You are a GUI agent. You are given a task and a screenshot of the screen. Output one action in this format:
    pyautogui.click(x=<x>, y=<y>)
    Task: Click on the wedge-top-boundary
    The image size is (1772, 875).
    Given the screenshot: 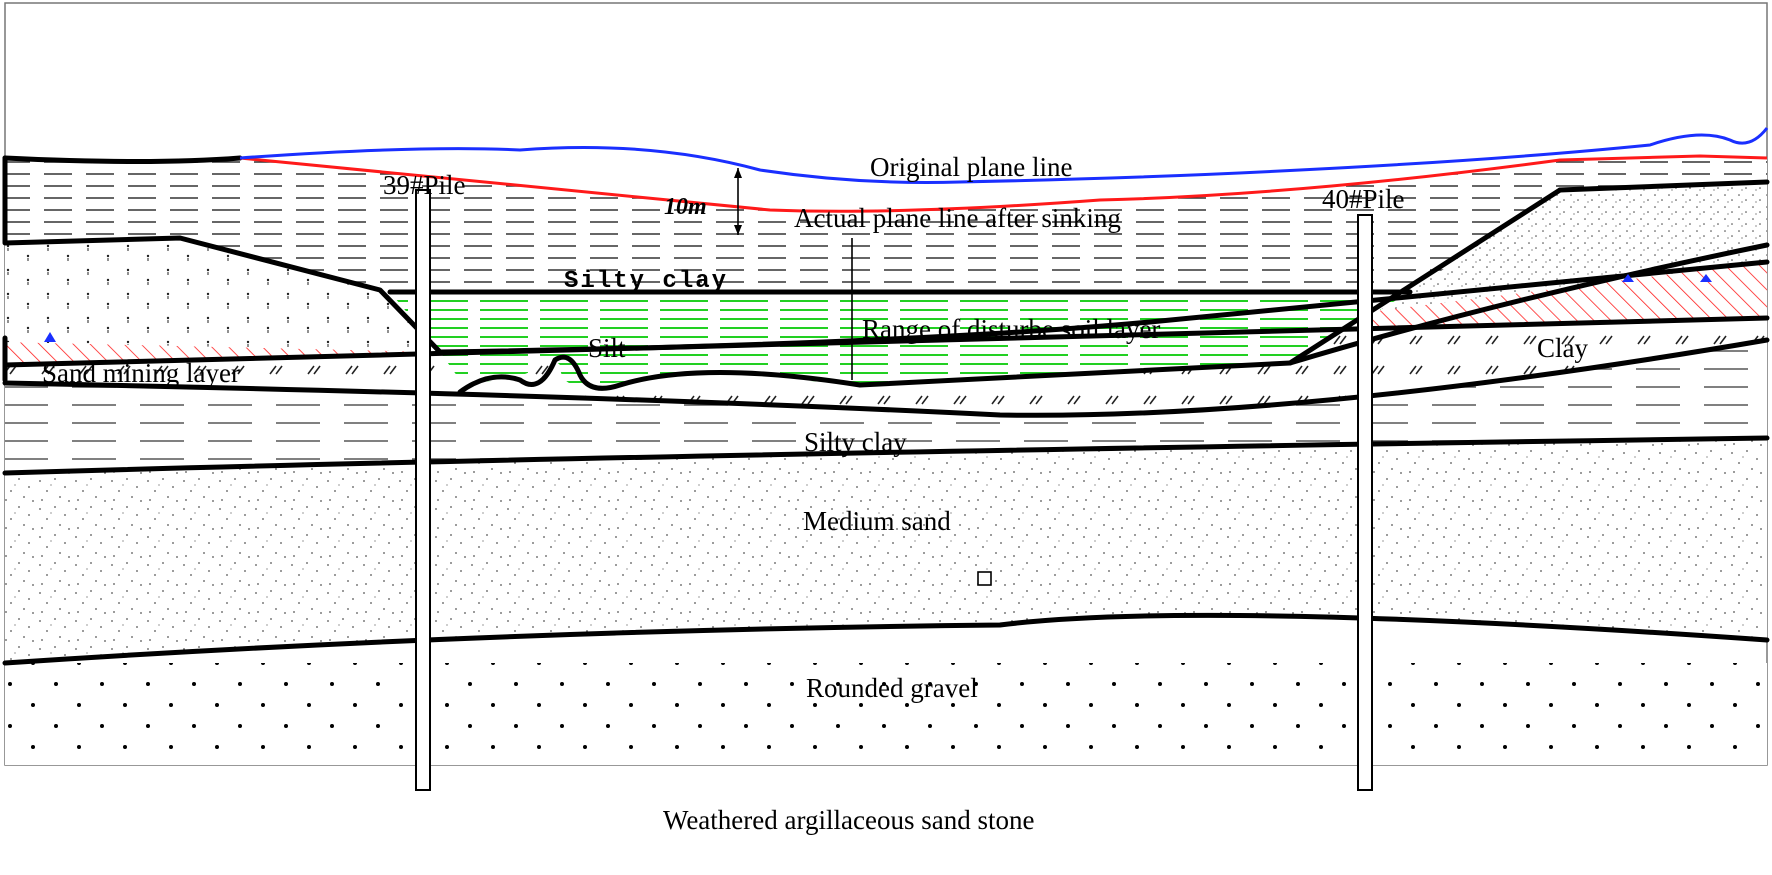 What is the action you would take?
    pyautogui.click(x=1663, y=186)
    